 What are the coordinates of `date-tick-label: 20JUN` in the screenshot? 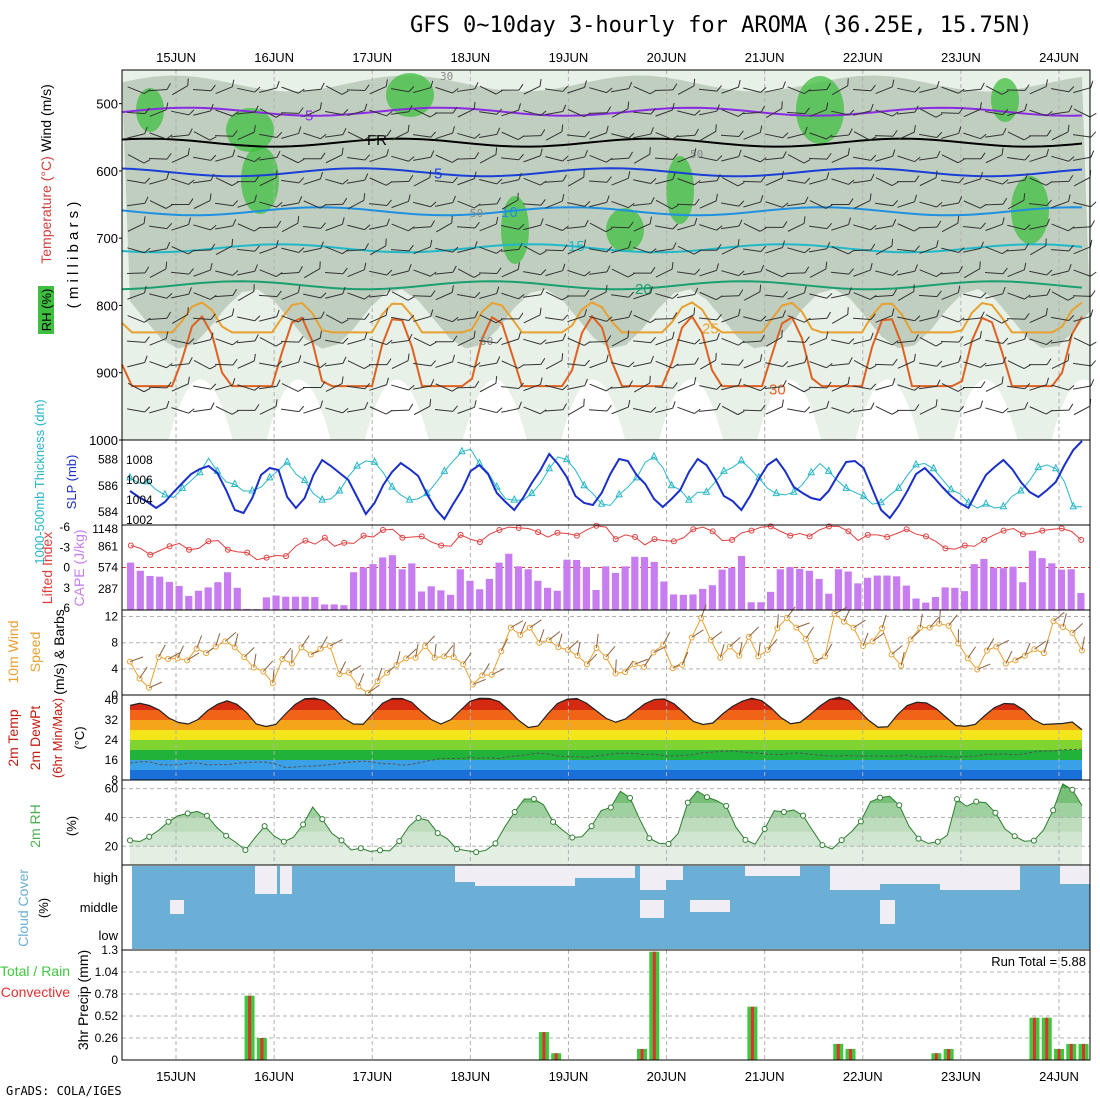 It's located at (667, 1076).